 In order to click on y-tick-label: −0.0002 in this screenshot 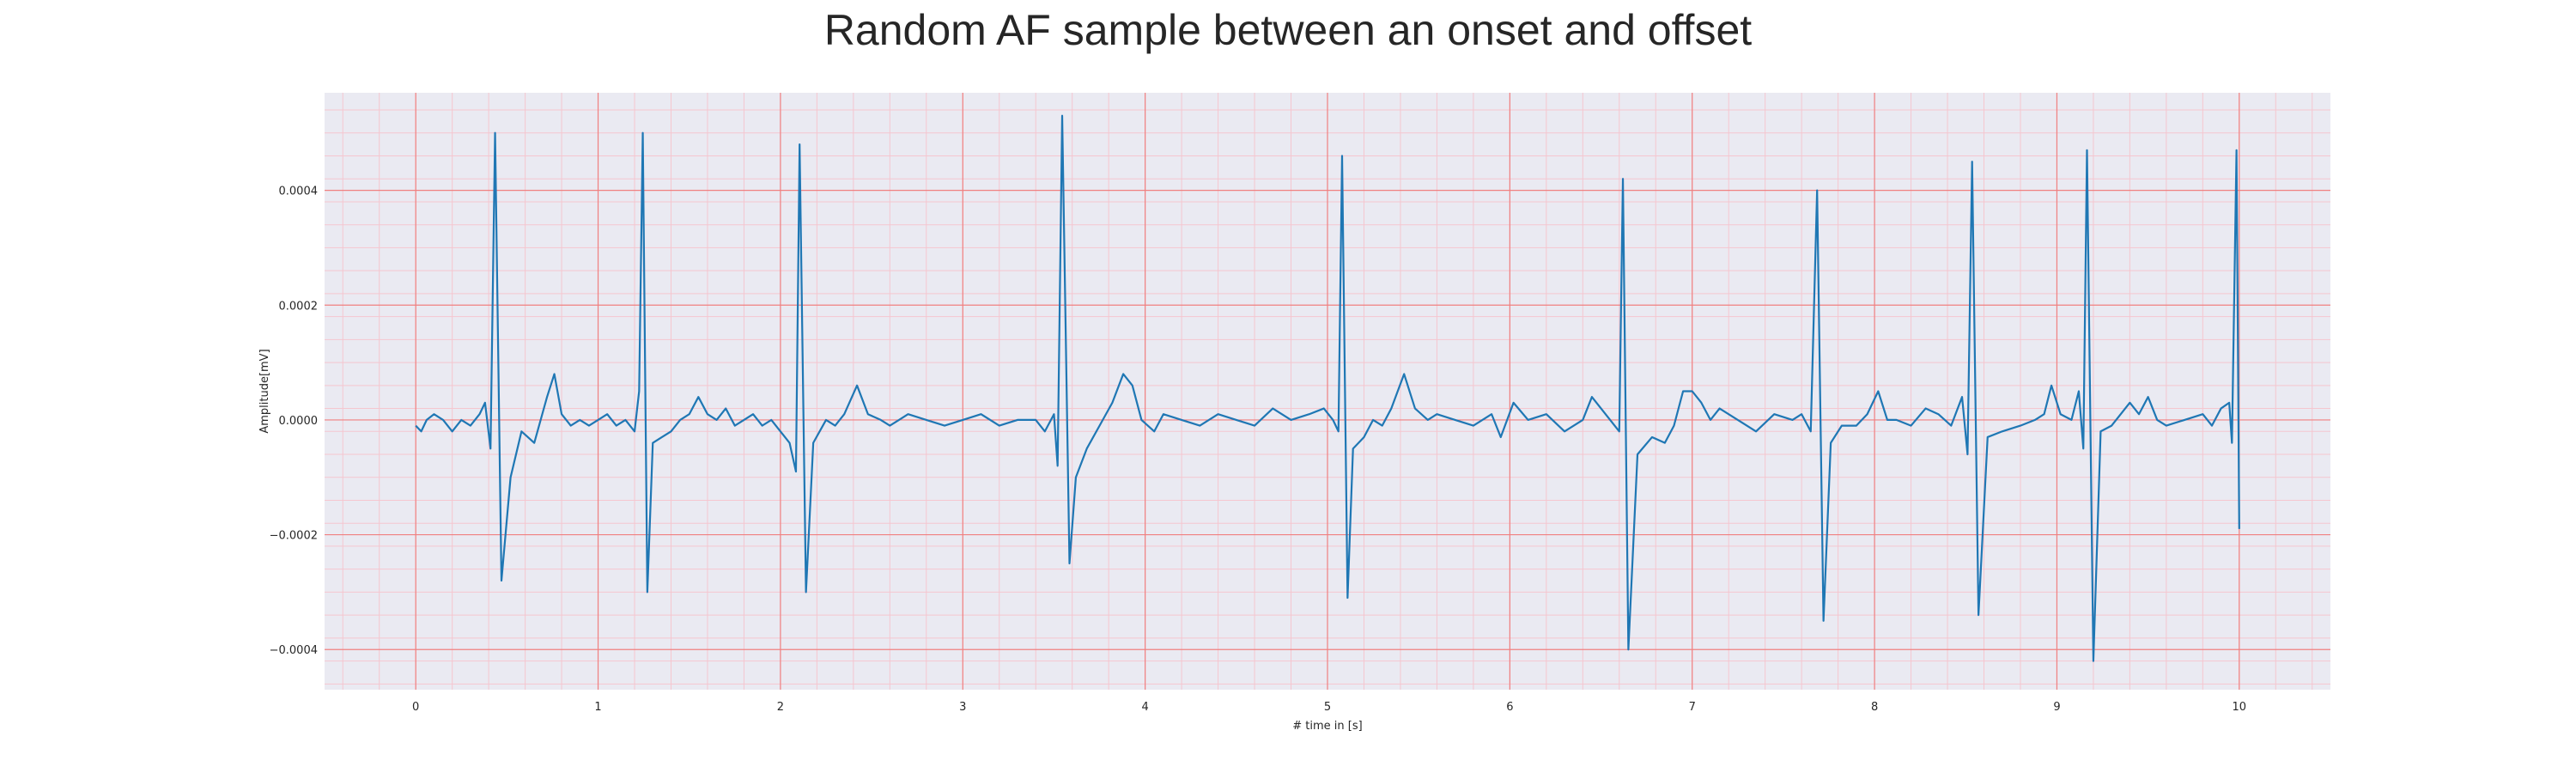, I will do `click(294, 536)`.